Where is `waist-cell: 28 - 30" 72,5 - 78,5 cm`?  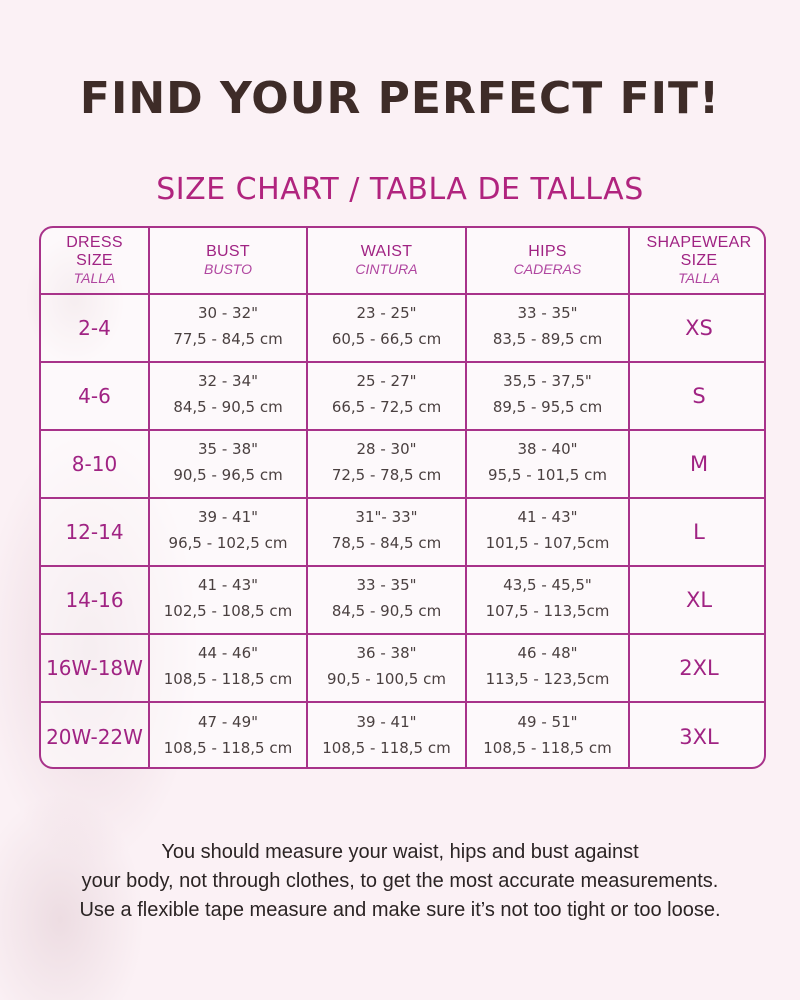 waist-cell: 28 - 30" 72,5 - 78,5 cm is located at coordinates (386, 464).